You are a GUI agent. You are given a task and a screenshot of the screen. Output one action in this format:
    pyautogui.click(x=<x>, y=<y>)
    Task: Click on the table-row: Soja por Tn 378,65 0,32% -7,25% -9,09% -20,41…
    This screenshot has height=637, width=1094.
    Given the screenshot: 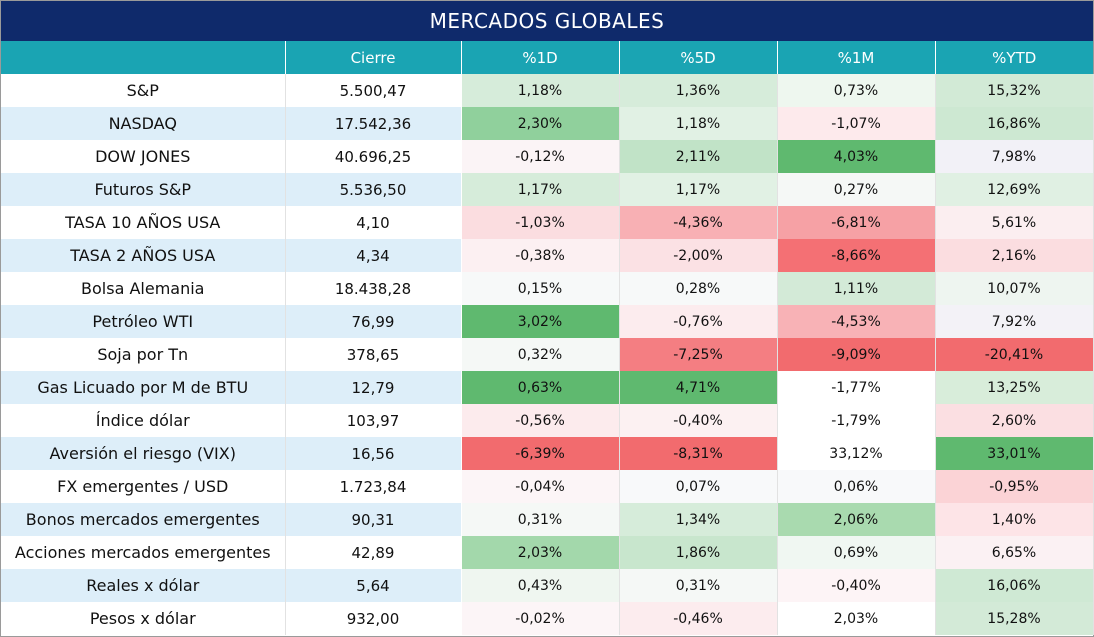 What is the action you would take?
    pyautogui.click(x=547, y=354)
    